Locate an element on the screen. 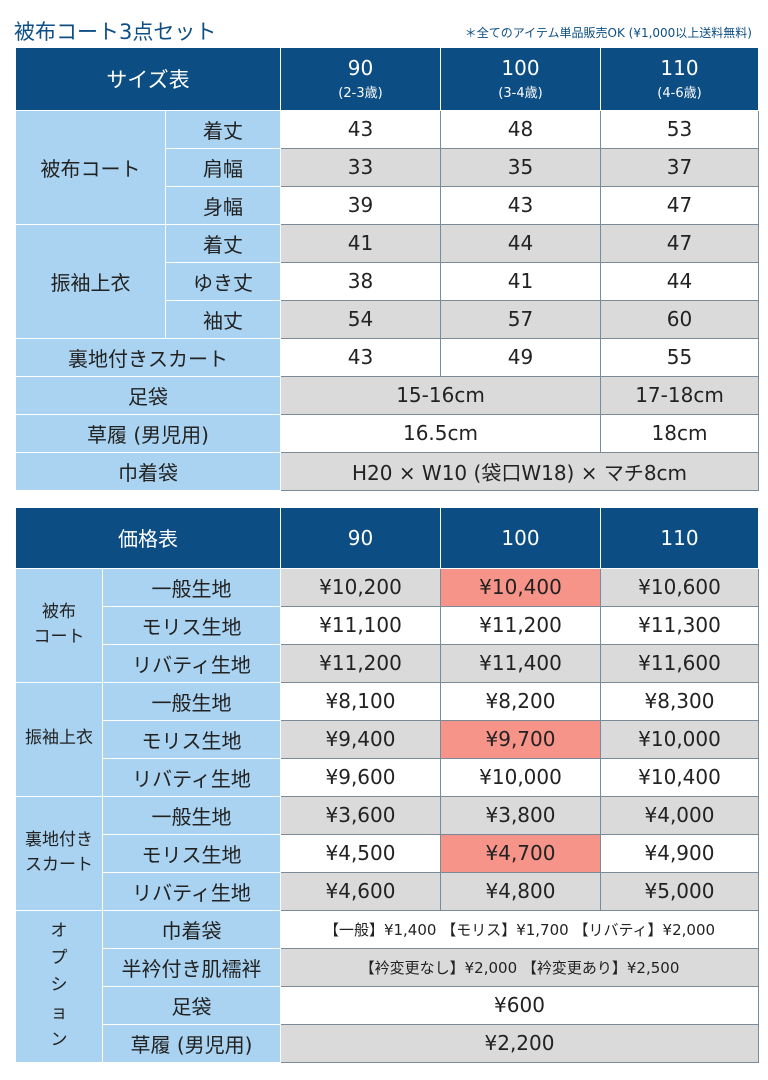 The image size is (768, 1080). table-cell: H20 × W10 (袋口W18) × マチ8cm is located at coordinates (519, 471).